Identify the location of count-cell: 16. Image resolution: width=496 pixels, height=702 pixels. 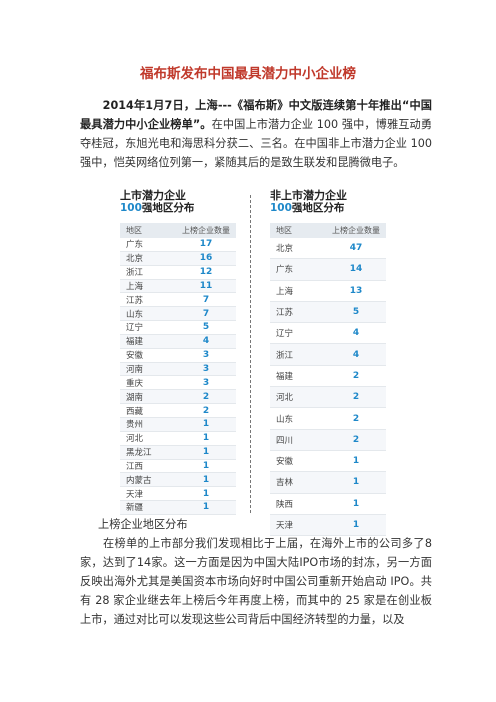
(206, 258).